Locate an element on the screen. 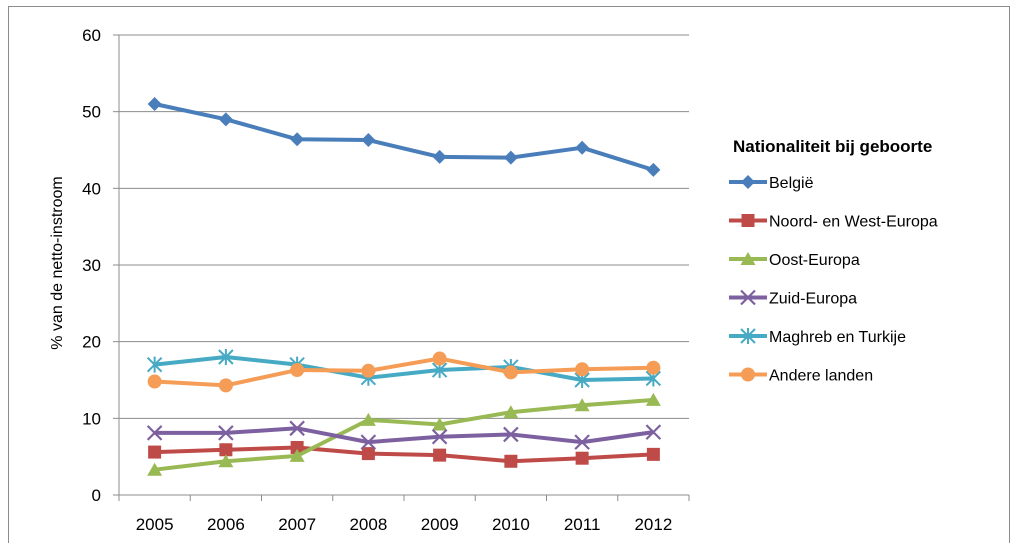 This screenshot has height=543, width=1016. y-axis-label: % van de netto-instroom is located at coordinates (57, 262).